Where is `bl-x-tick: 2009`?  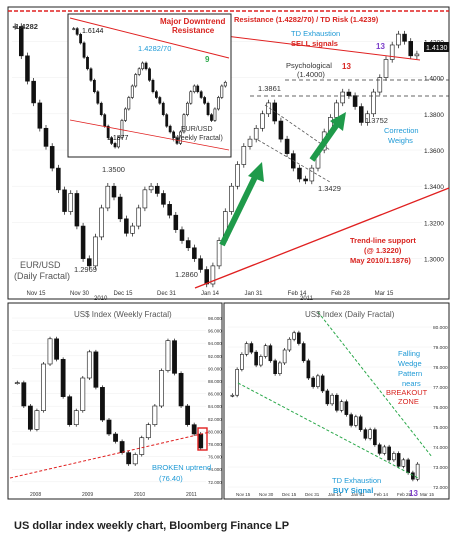 bl-x-tick: 2009 is located at coordinates (87, 495).